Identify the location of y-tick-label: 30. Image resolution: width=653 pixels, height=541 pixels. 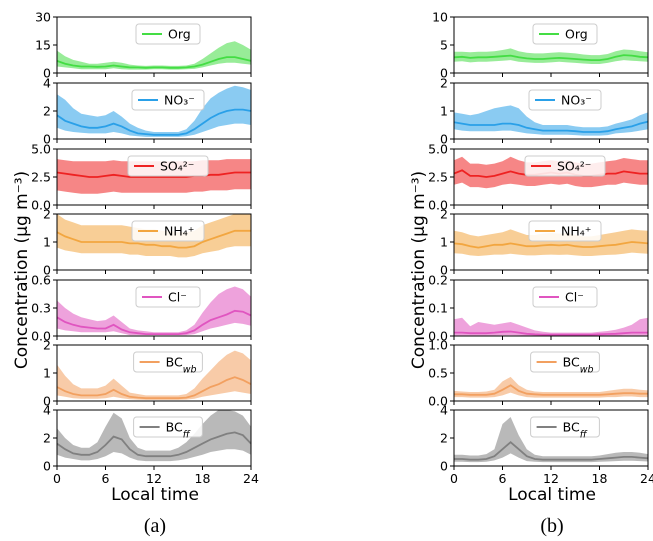
(43, 17).